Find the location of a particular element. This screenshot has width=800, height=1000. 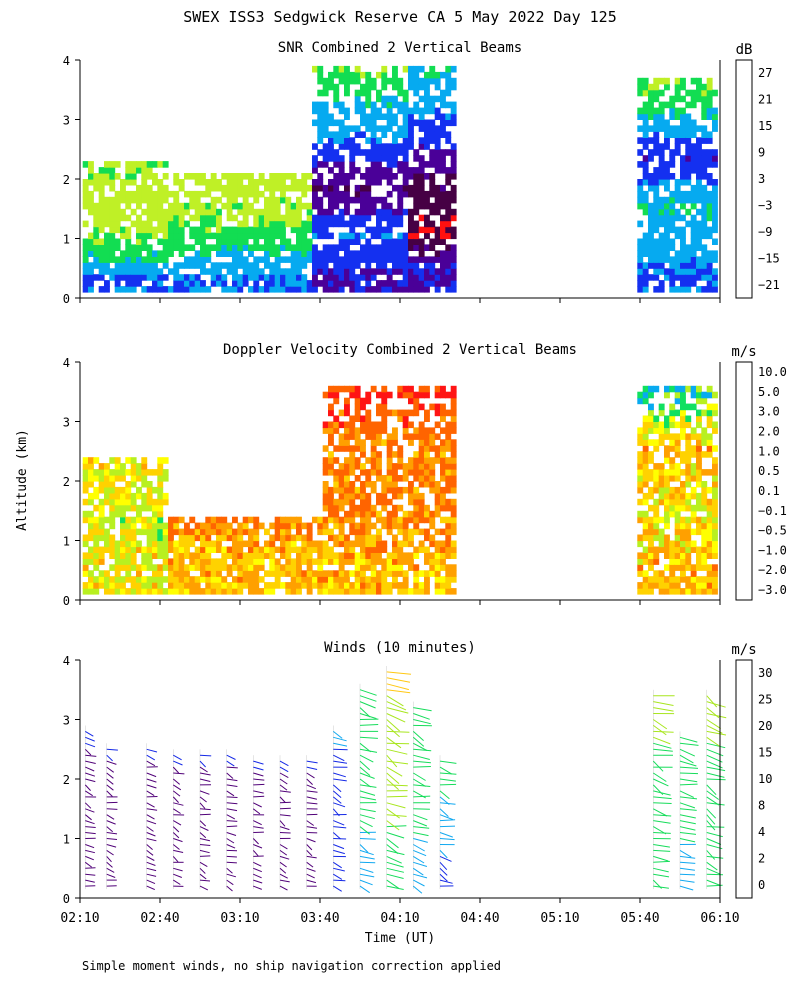

y-tick-label: 0 is located at coordinates (66, 299).